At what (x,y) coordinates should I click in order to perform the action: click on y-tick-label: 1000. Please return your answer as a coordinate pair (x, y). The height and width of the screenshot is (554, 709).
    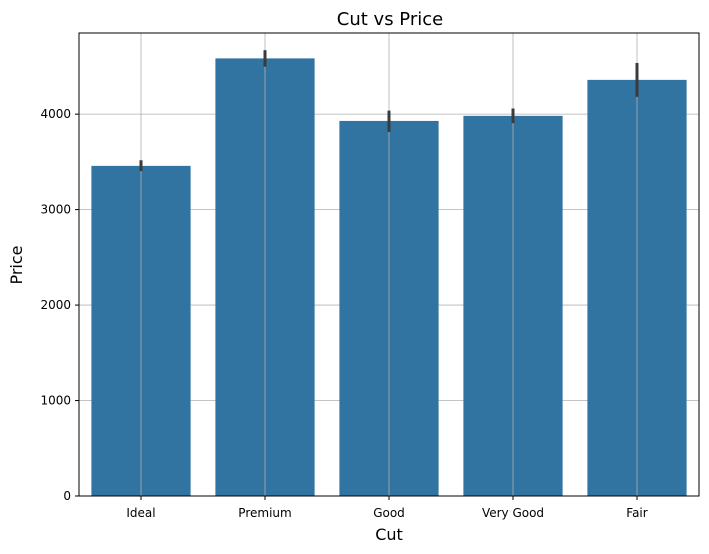
    Looking at the image, I should click on (55, 401).